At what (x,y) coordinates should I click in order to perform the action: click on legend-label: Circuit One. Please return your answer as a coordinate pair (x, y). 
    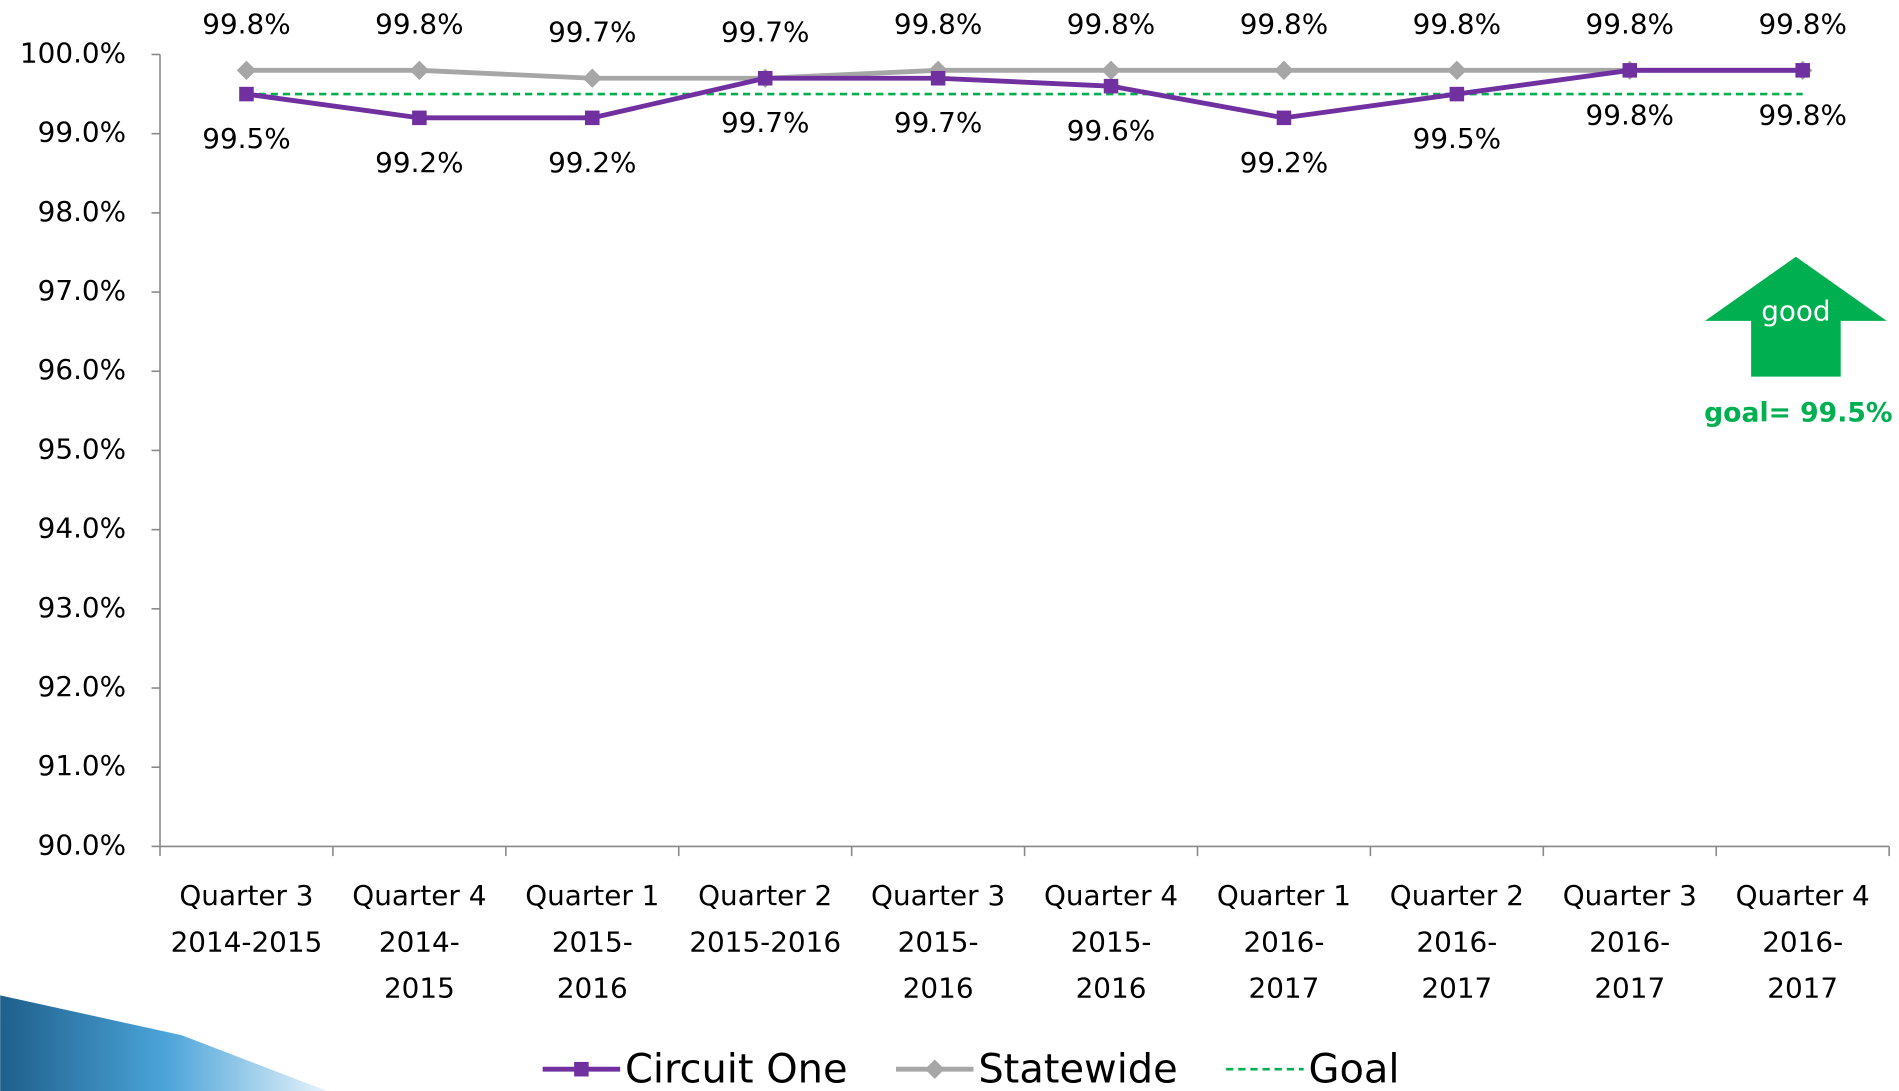
    Looking at the image, I should click on (736, 1069).